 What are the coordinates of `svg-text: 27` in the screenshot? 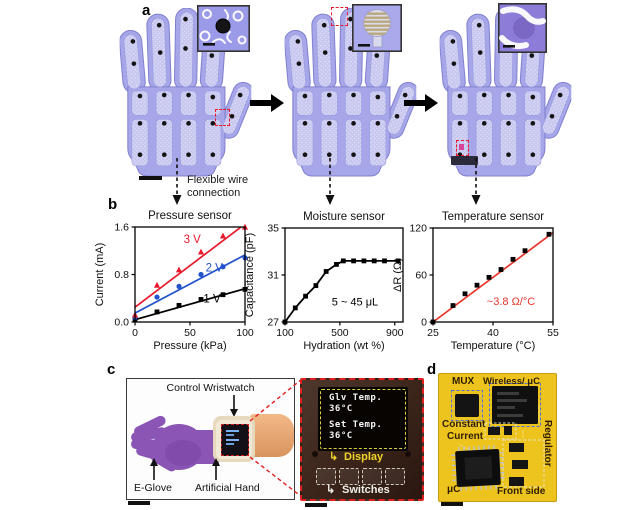 It's located at (273, 323).